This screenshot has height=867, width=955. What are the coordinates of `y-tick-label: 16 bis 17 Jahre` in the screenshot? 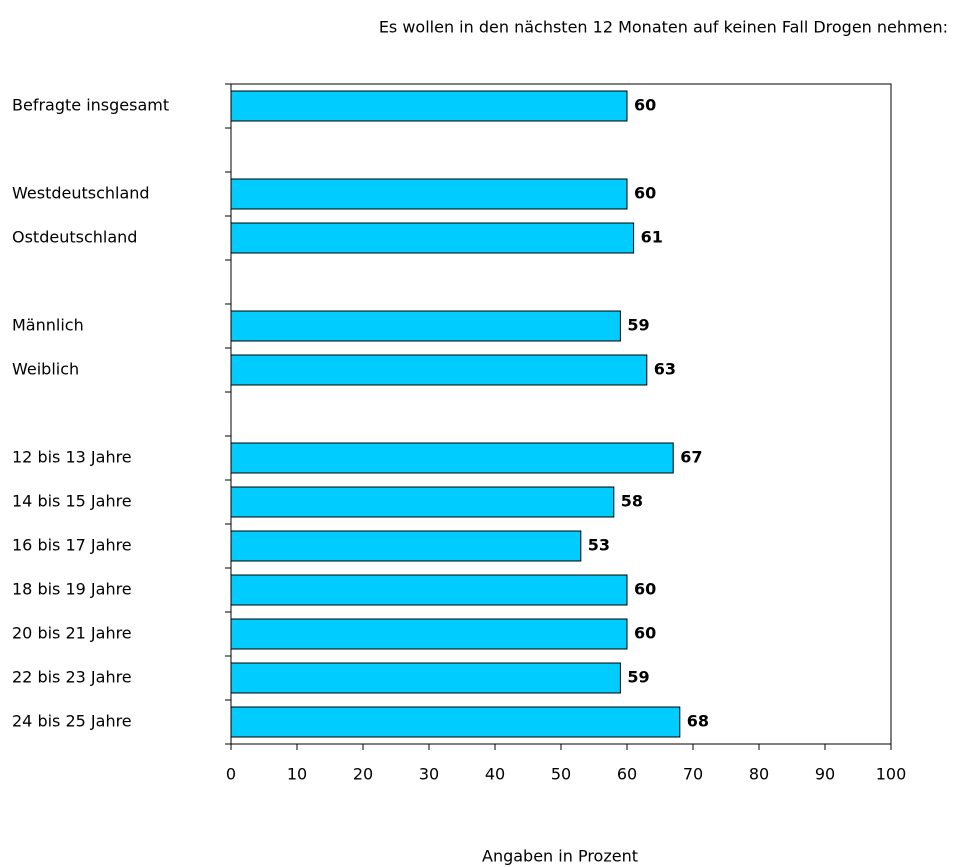 It's located at (72, 545).